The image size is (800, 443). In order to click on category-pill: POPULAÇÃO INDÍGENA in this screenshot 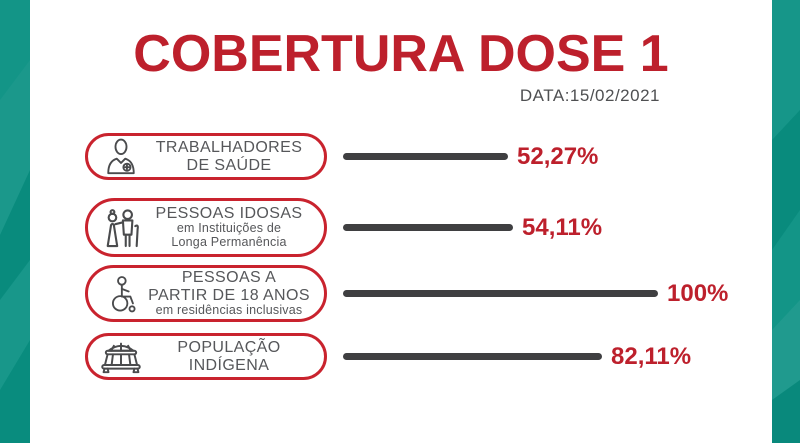, I will do `click(206, 356)`.